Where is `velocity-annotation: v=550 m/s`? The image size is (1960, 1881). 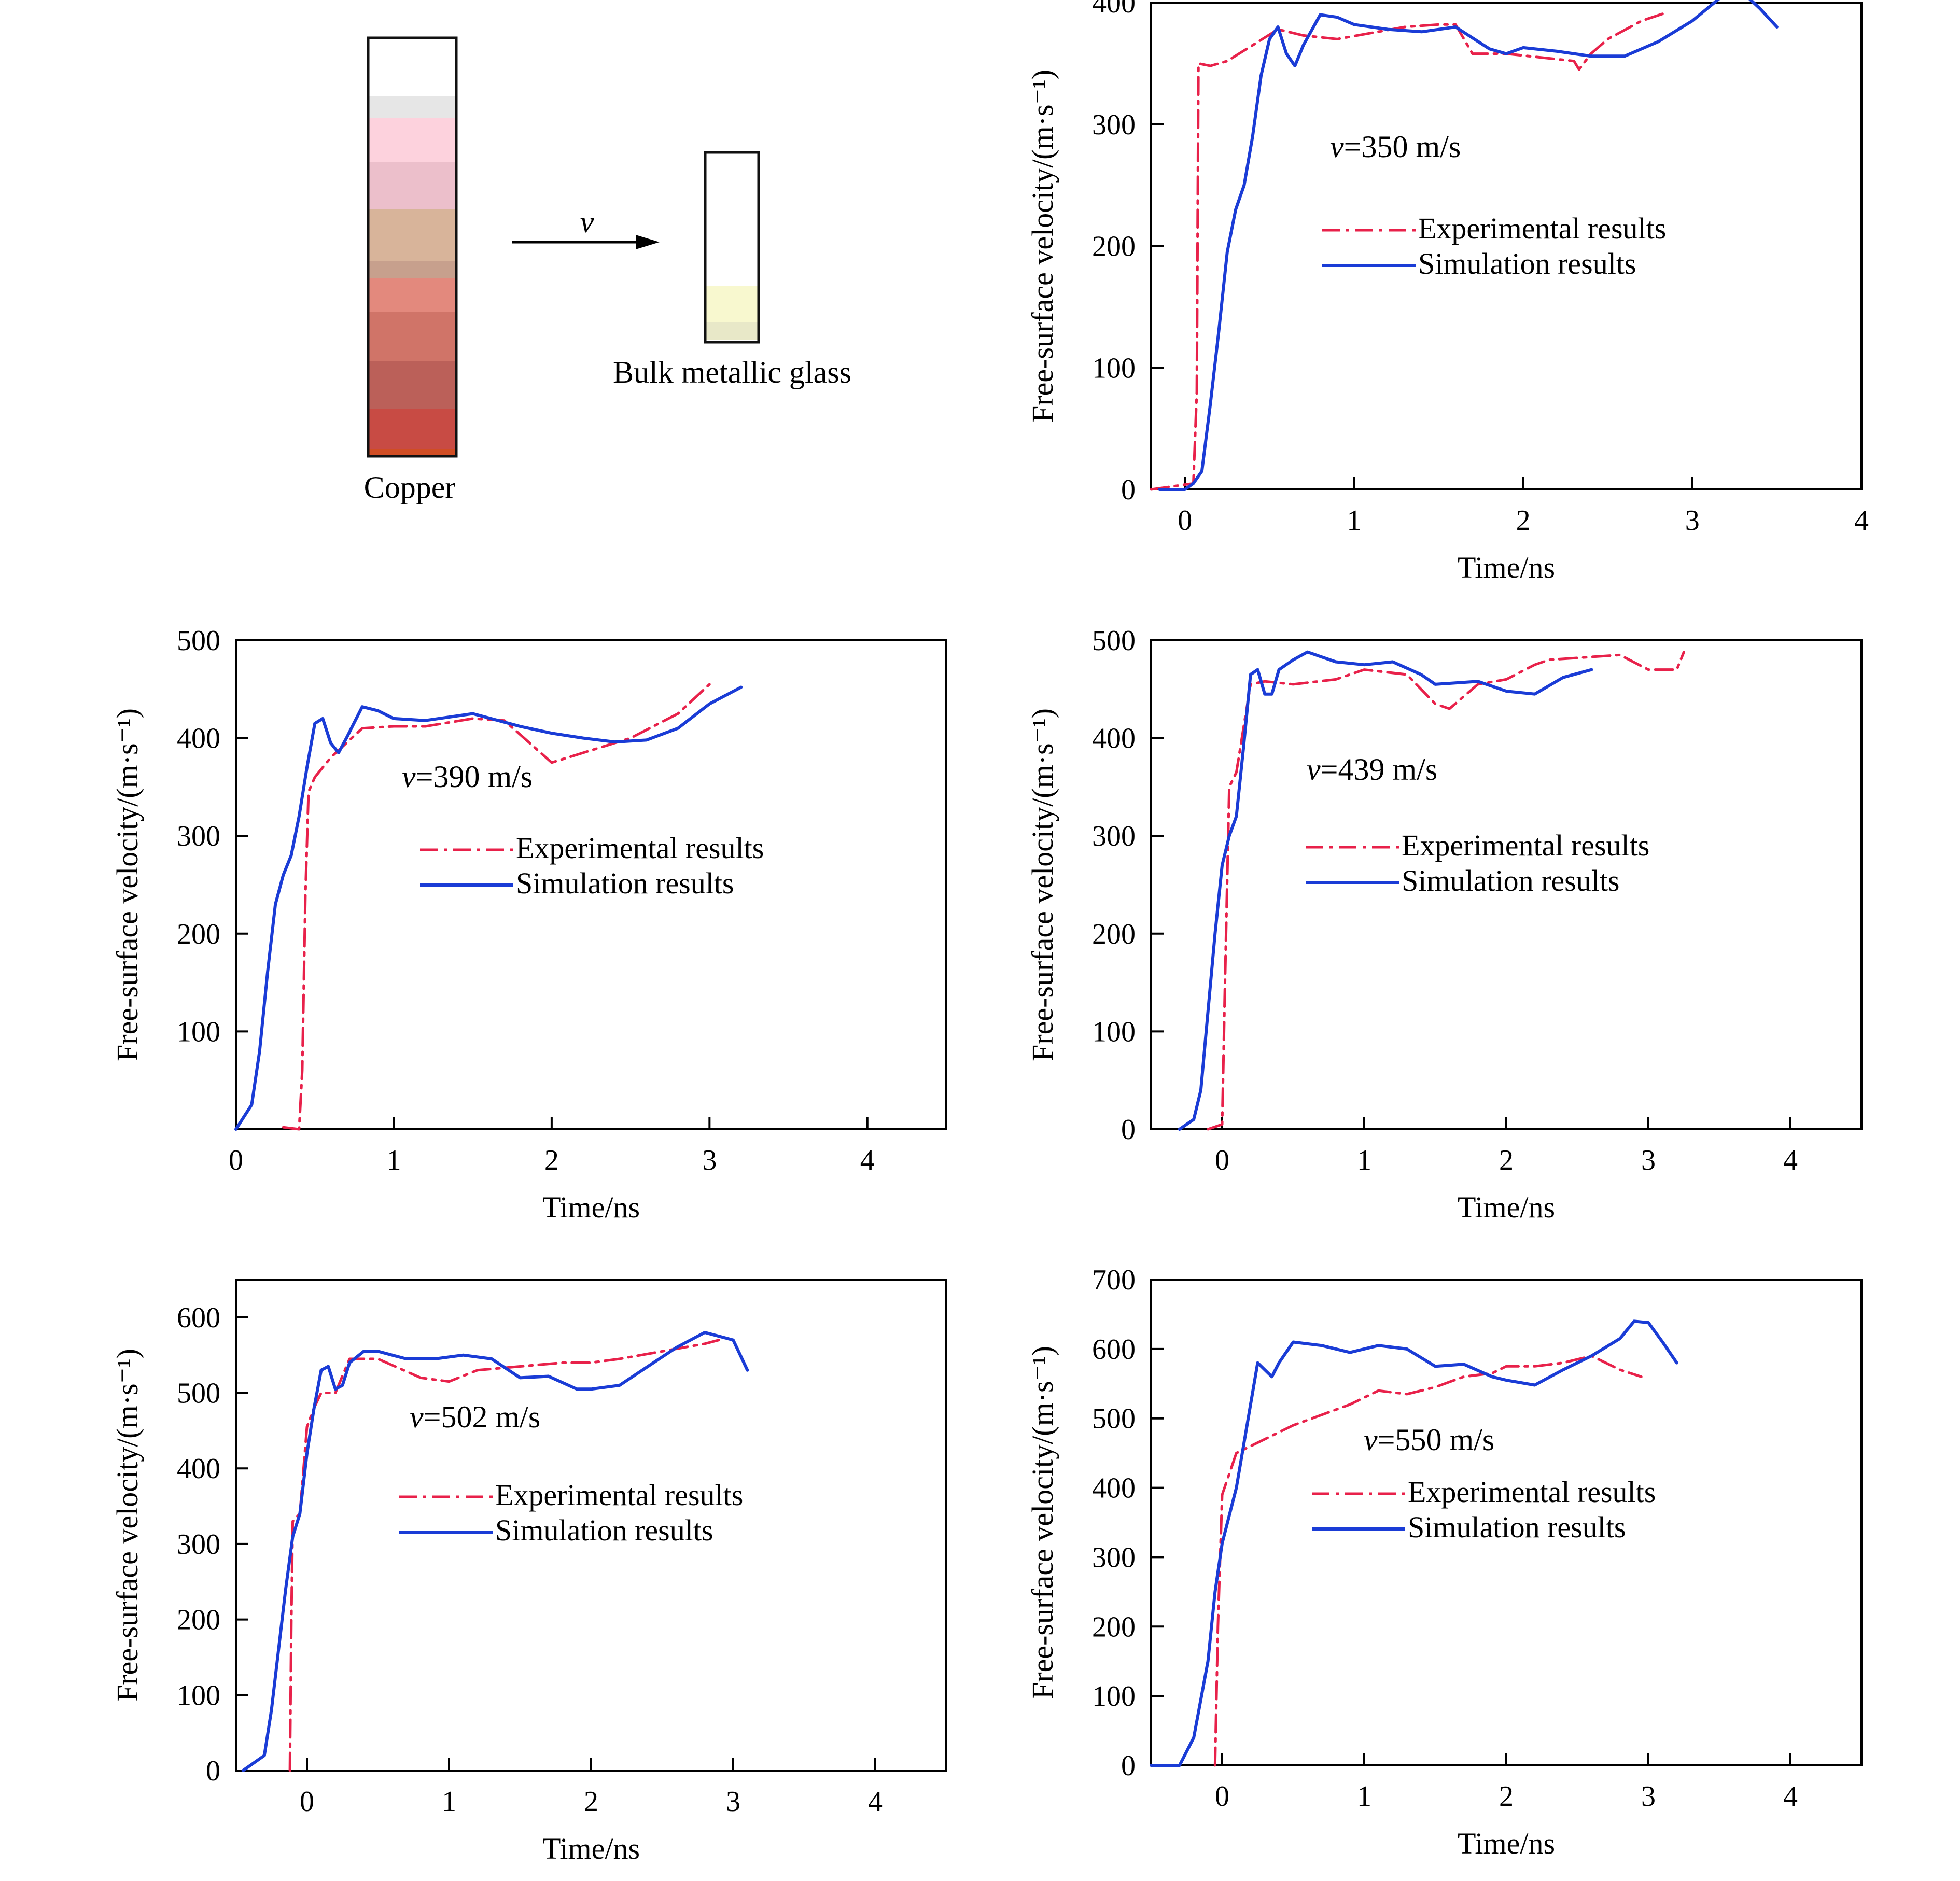
velocity-annotation: v=550 m/s is located at coordinates (1429, 1440).